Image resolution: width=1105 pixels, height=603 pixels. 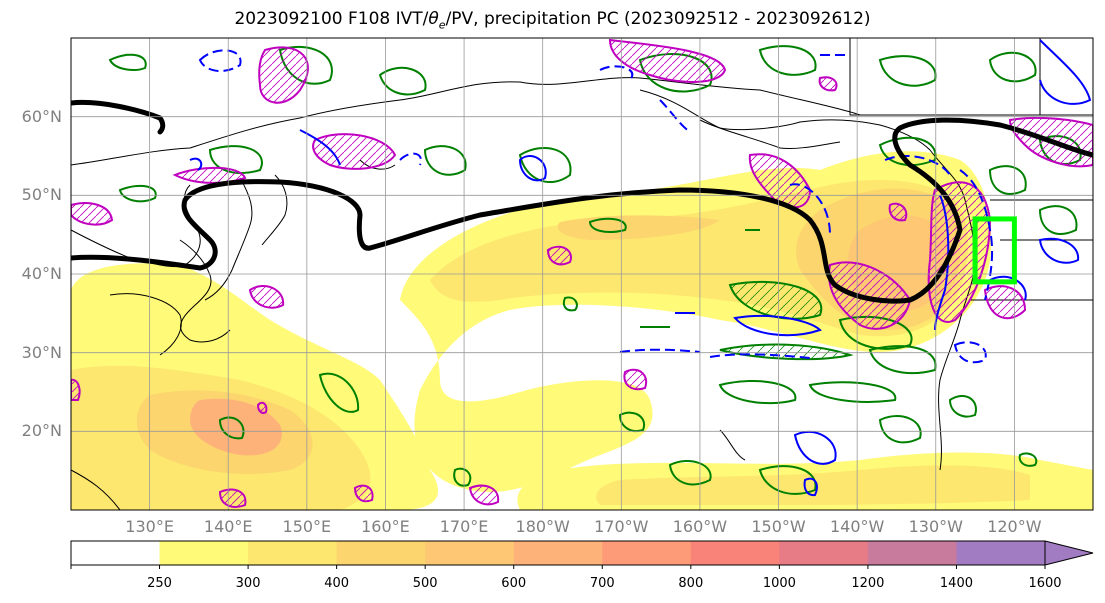 What do you see at coordinates (41, 195) in the screenshot?
I see `latitude-label: 50°N` at bounding box center [41, 195].